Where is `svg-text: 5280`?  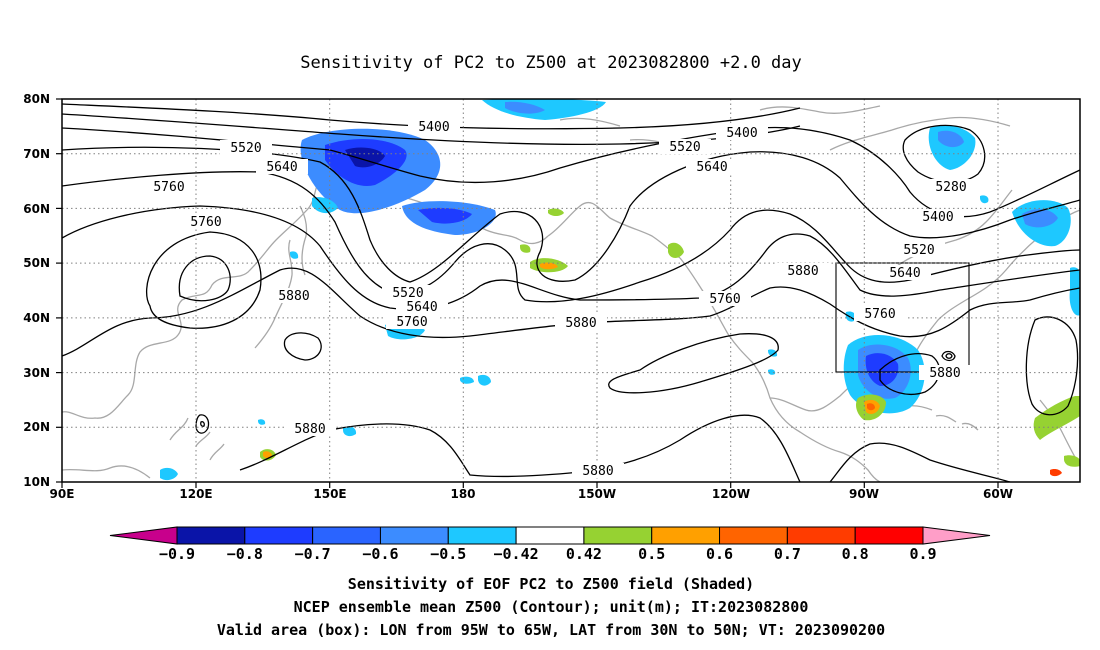
svg-text: 5280 is located at coordinates (950, 187).